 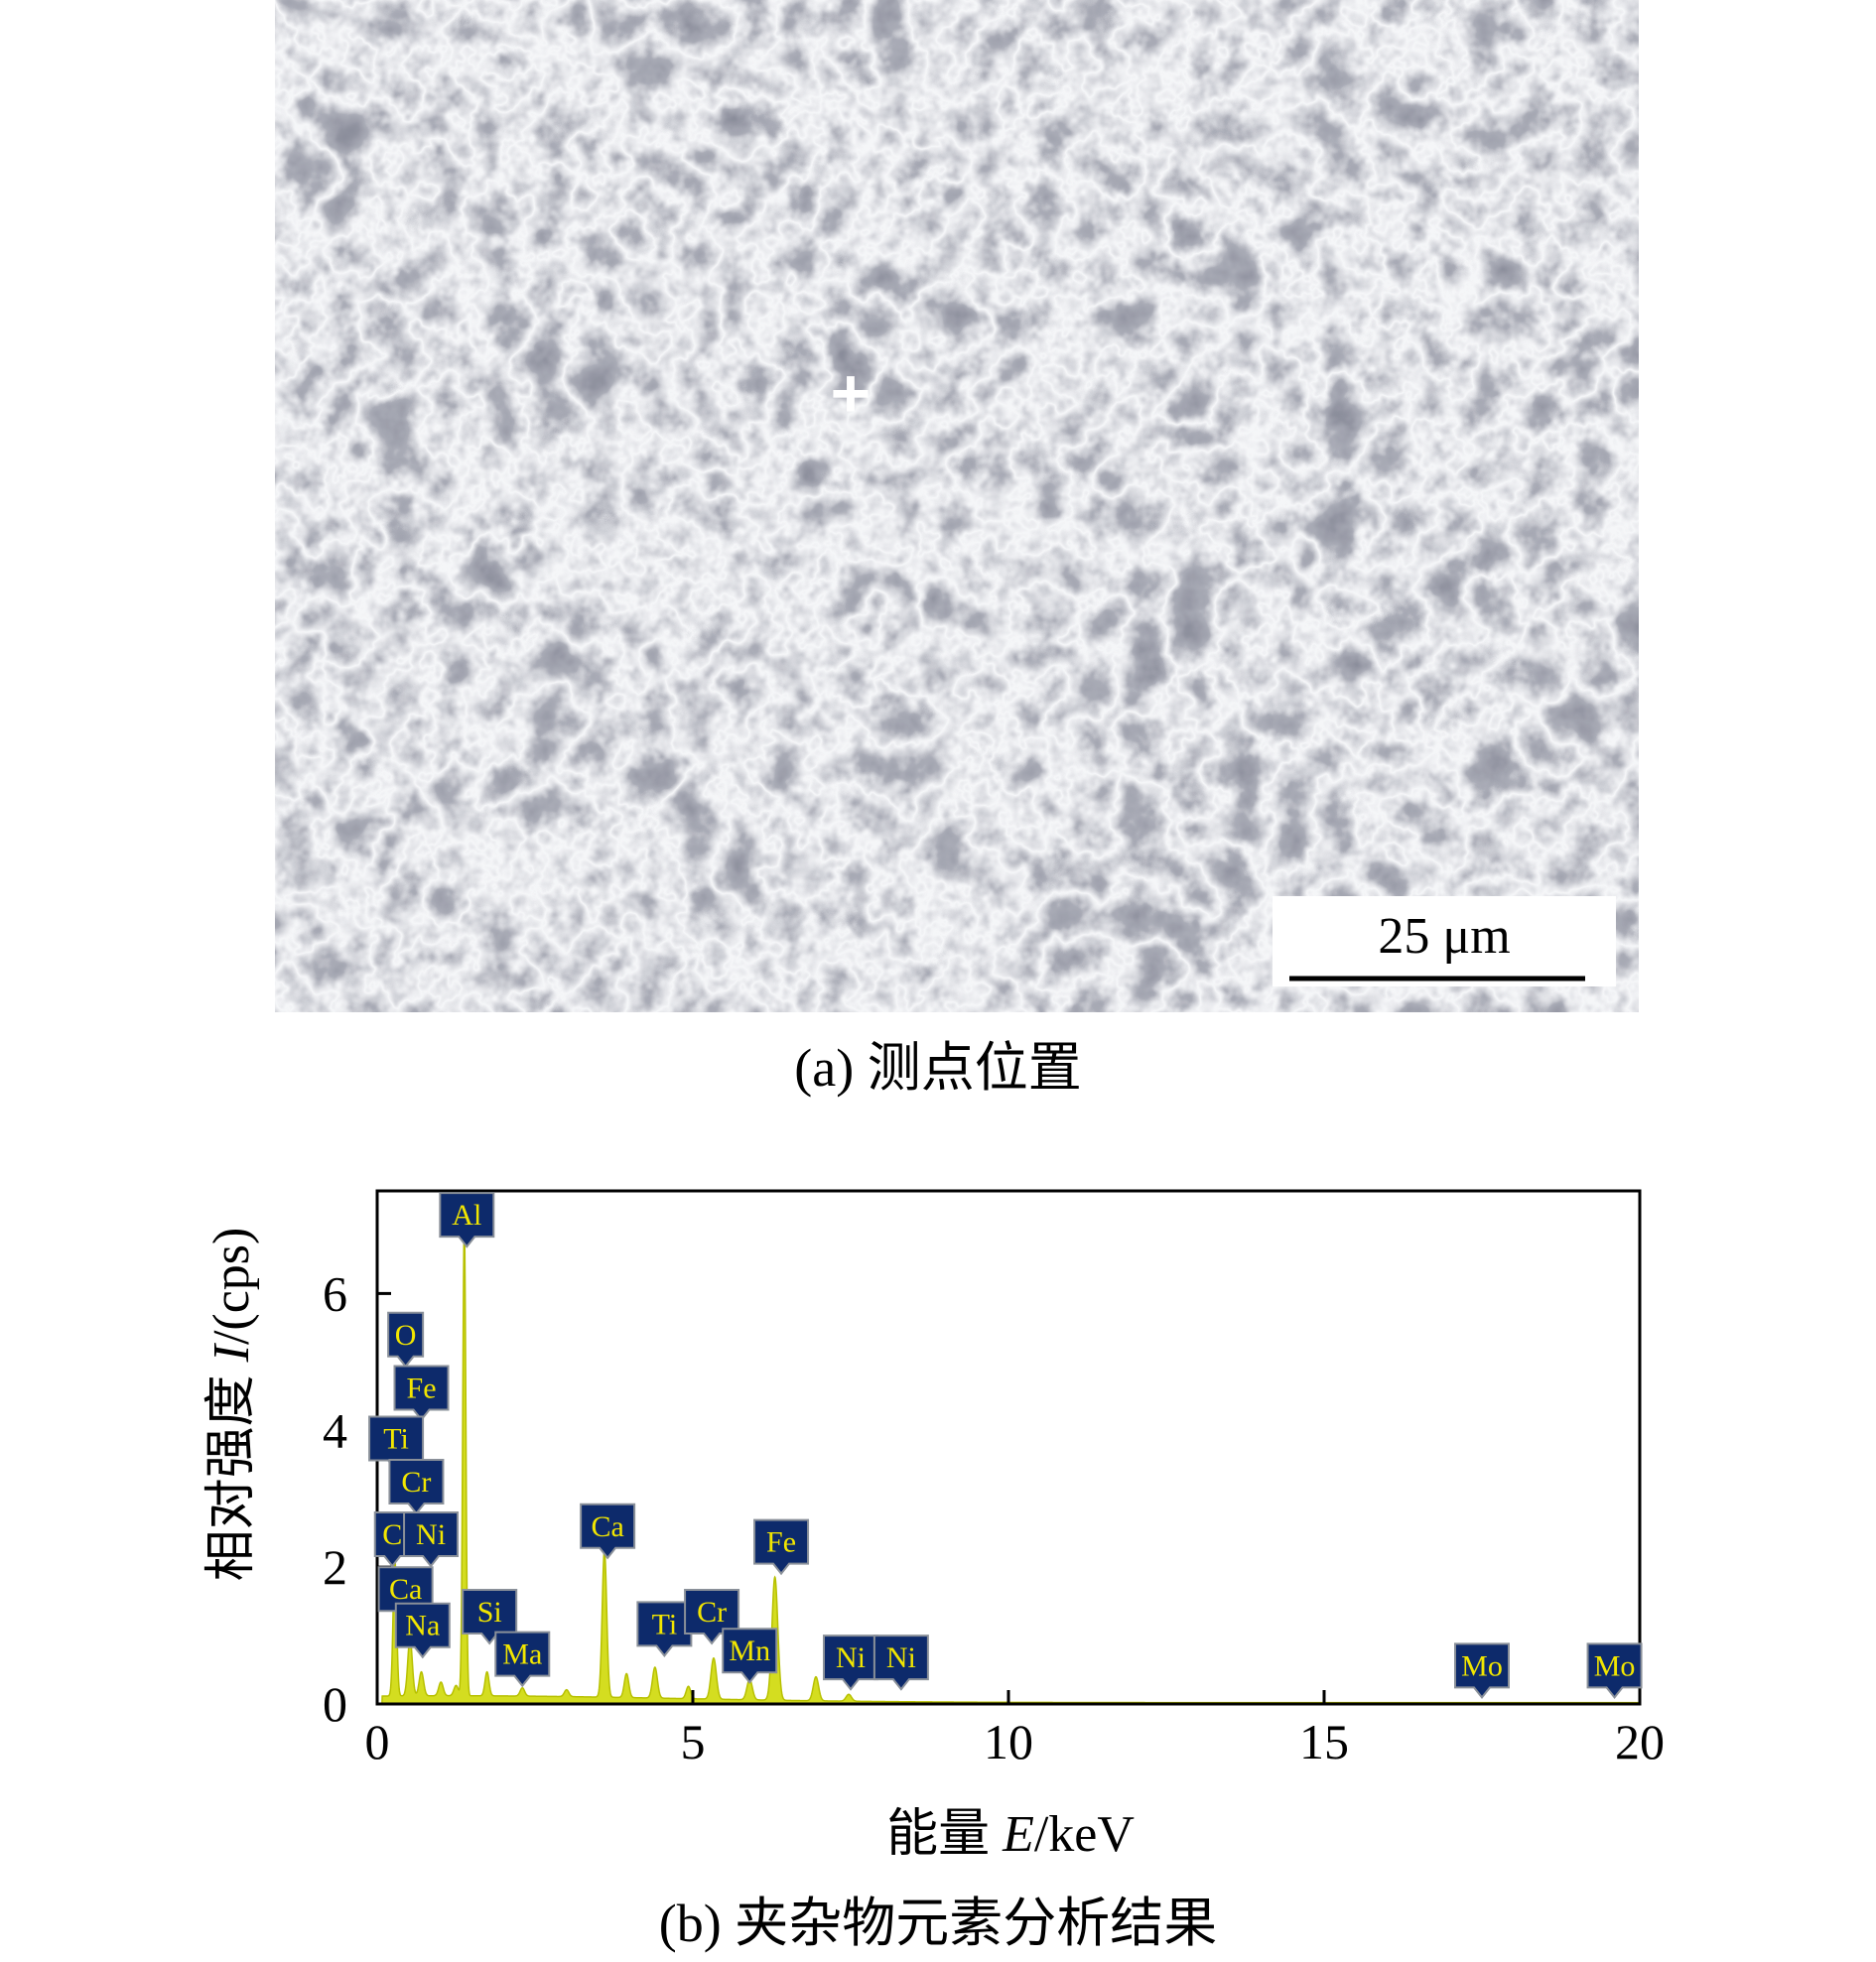 I want to click on peak-label: Mn, so click(x=750, y=1656).